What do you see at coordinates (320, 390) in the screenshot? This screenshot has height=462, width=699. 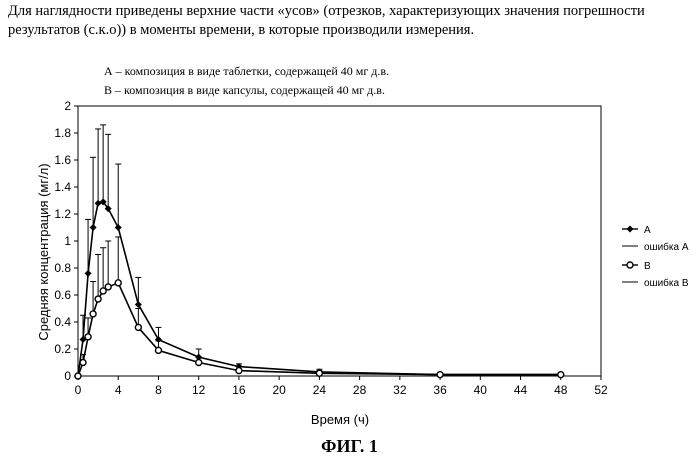 I see `x-tick-label-6: 24` at bounding box center [320, 390].